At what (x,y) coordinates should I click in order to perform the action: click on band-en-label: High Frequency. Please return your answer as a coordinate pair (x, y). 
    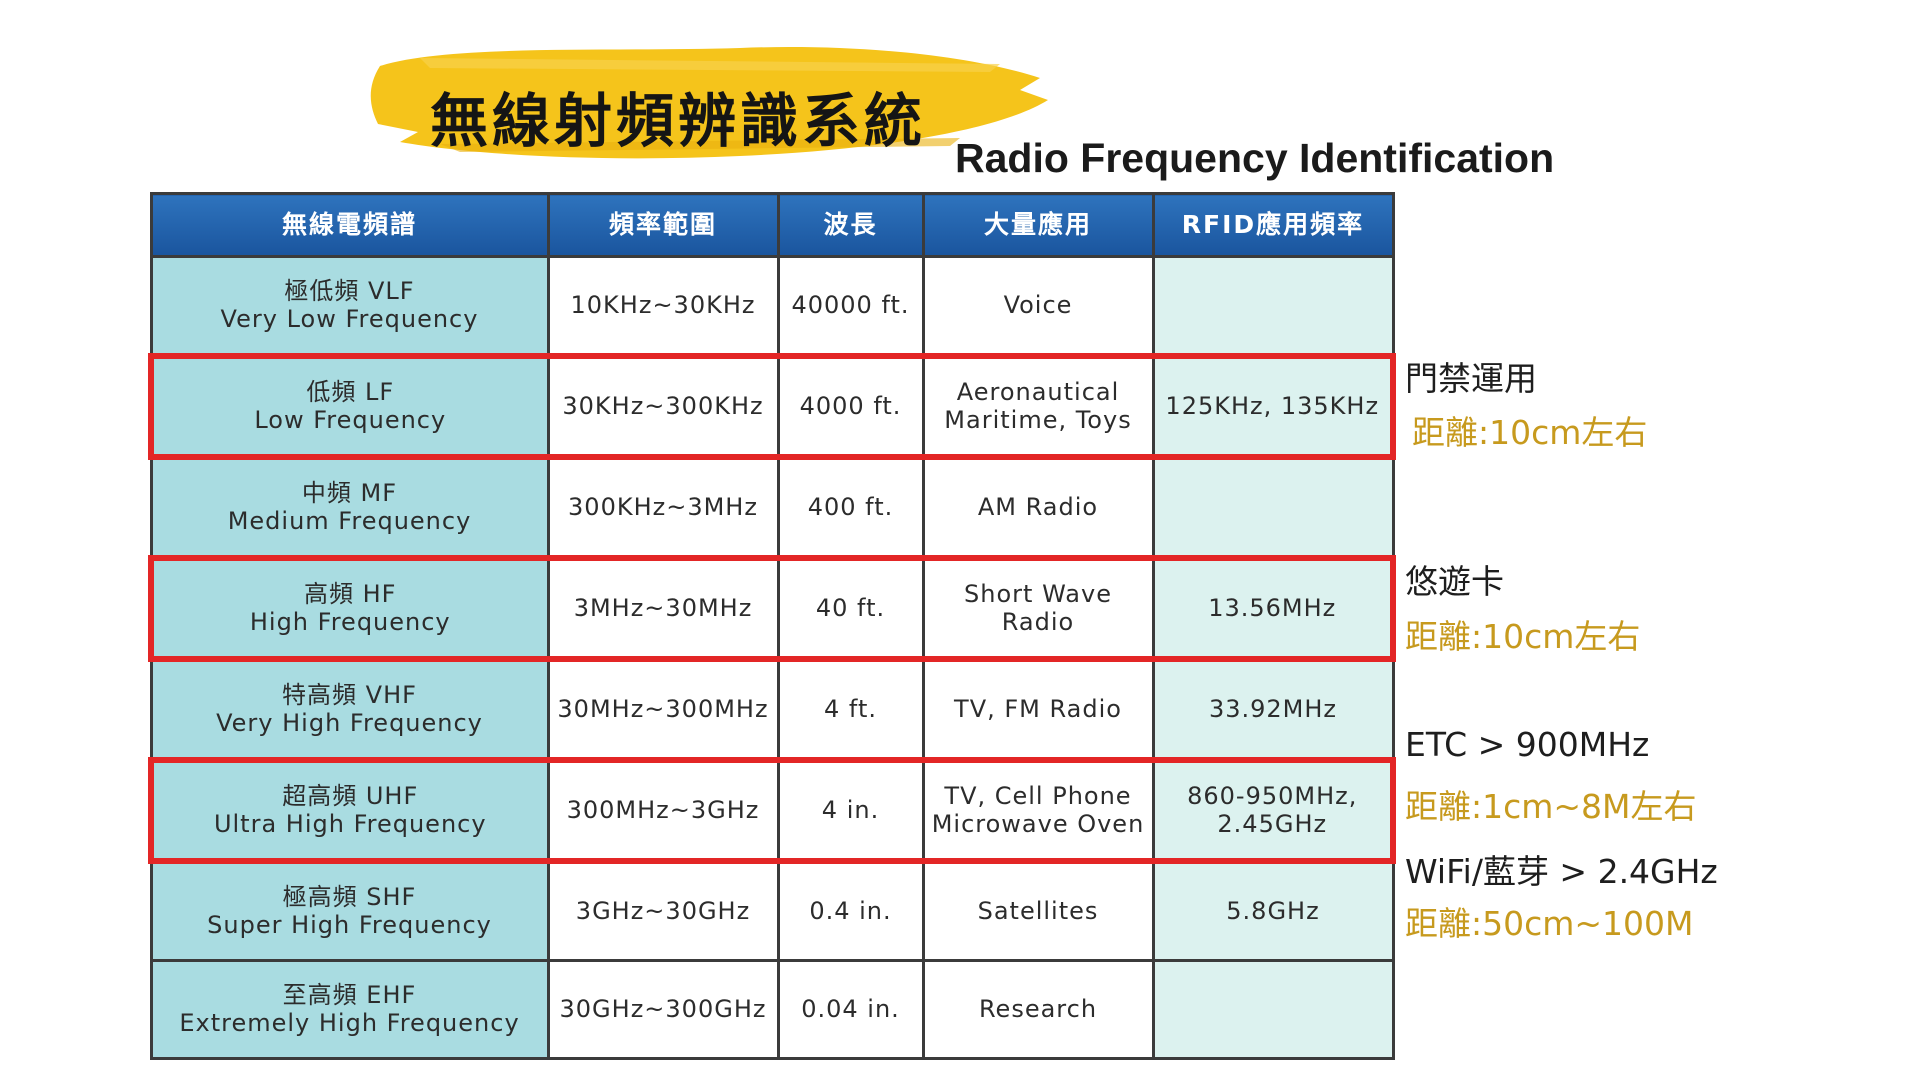
    Looking at the image, I should click on (350, 621).